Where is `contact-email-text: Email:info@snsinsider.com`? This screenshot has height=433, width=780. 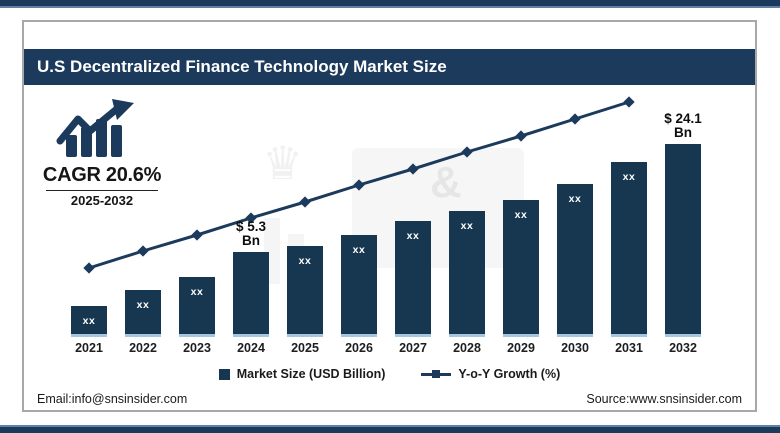 contact-email-text: Email:info@snsinsider.com is located at coordinates (112, 399).